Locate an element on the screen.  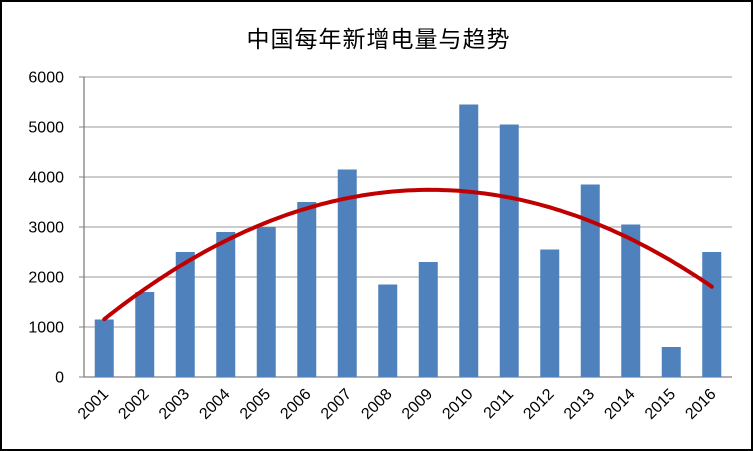
bar-2003 is located at coordinates (185, 314).